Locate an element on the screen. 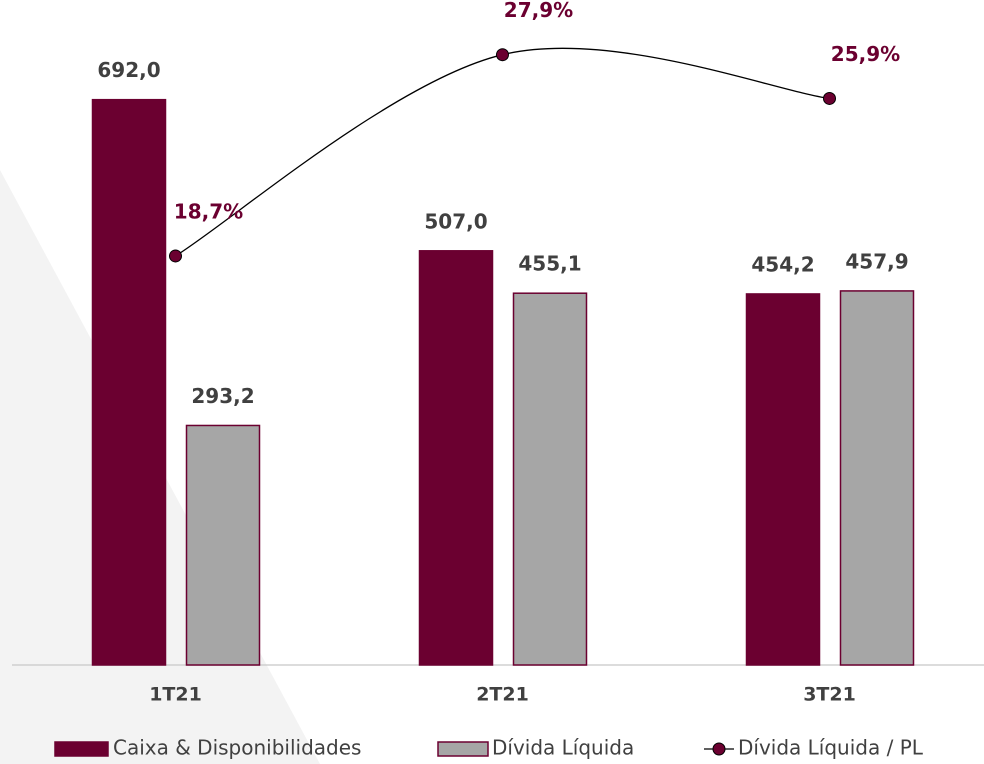 The height and width of the screenshot is (764, 984). legend-label: Dívida Líquida is located at coordinates (563, 748).